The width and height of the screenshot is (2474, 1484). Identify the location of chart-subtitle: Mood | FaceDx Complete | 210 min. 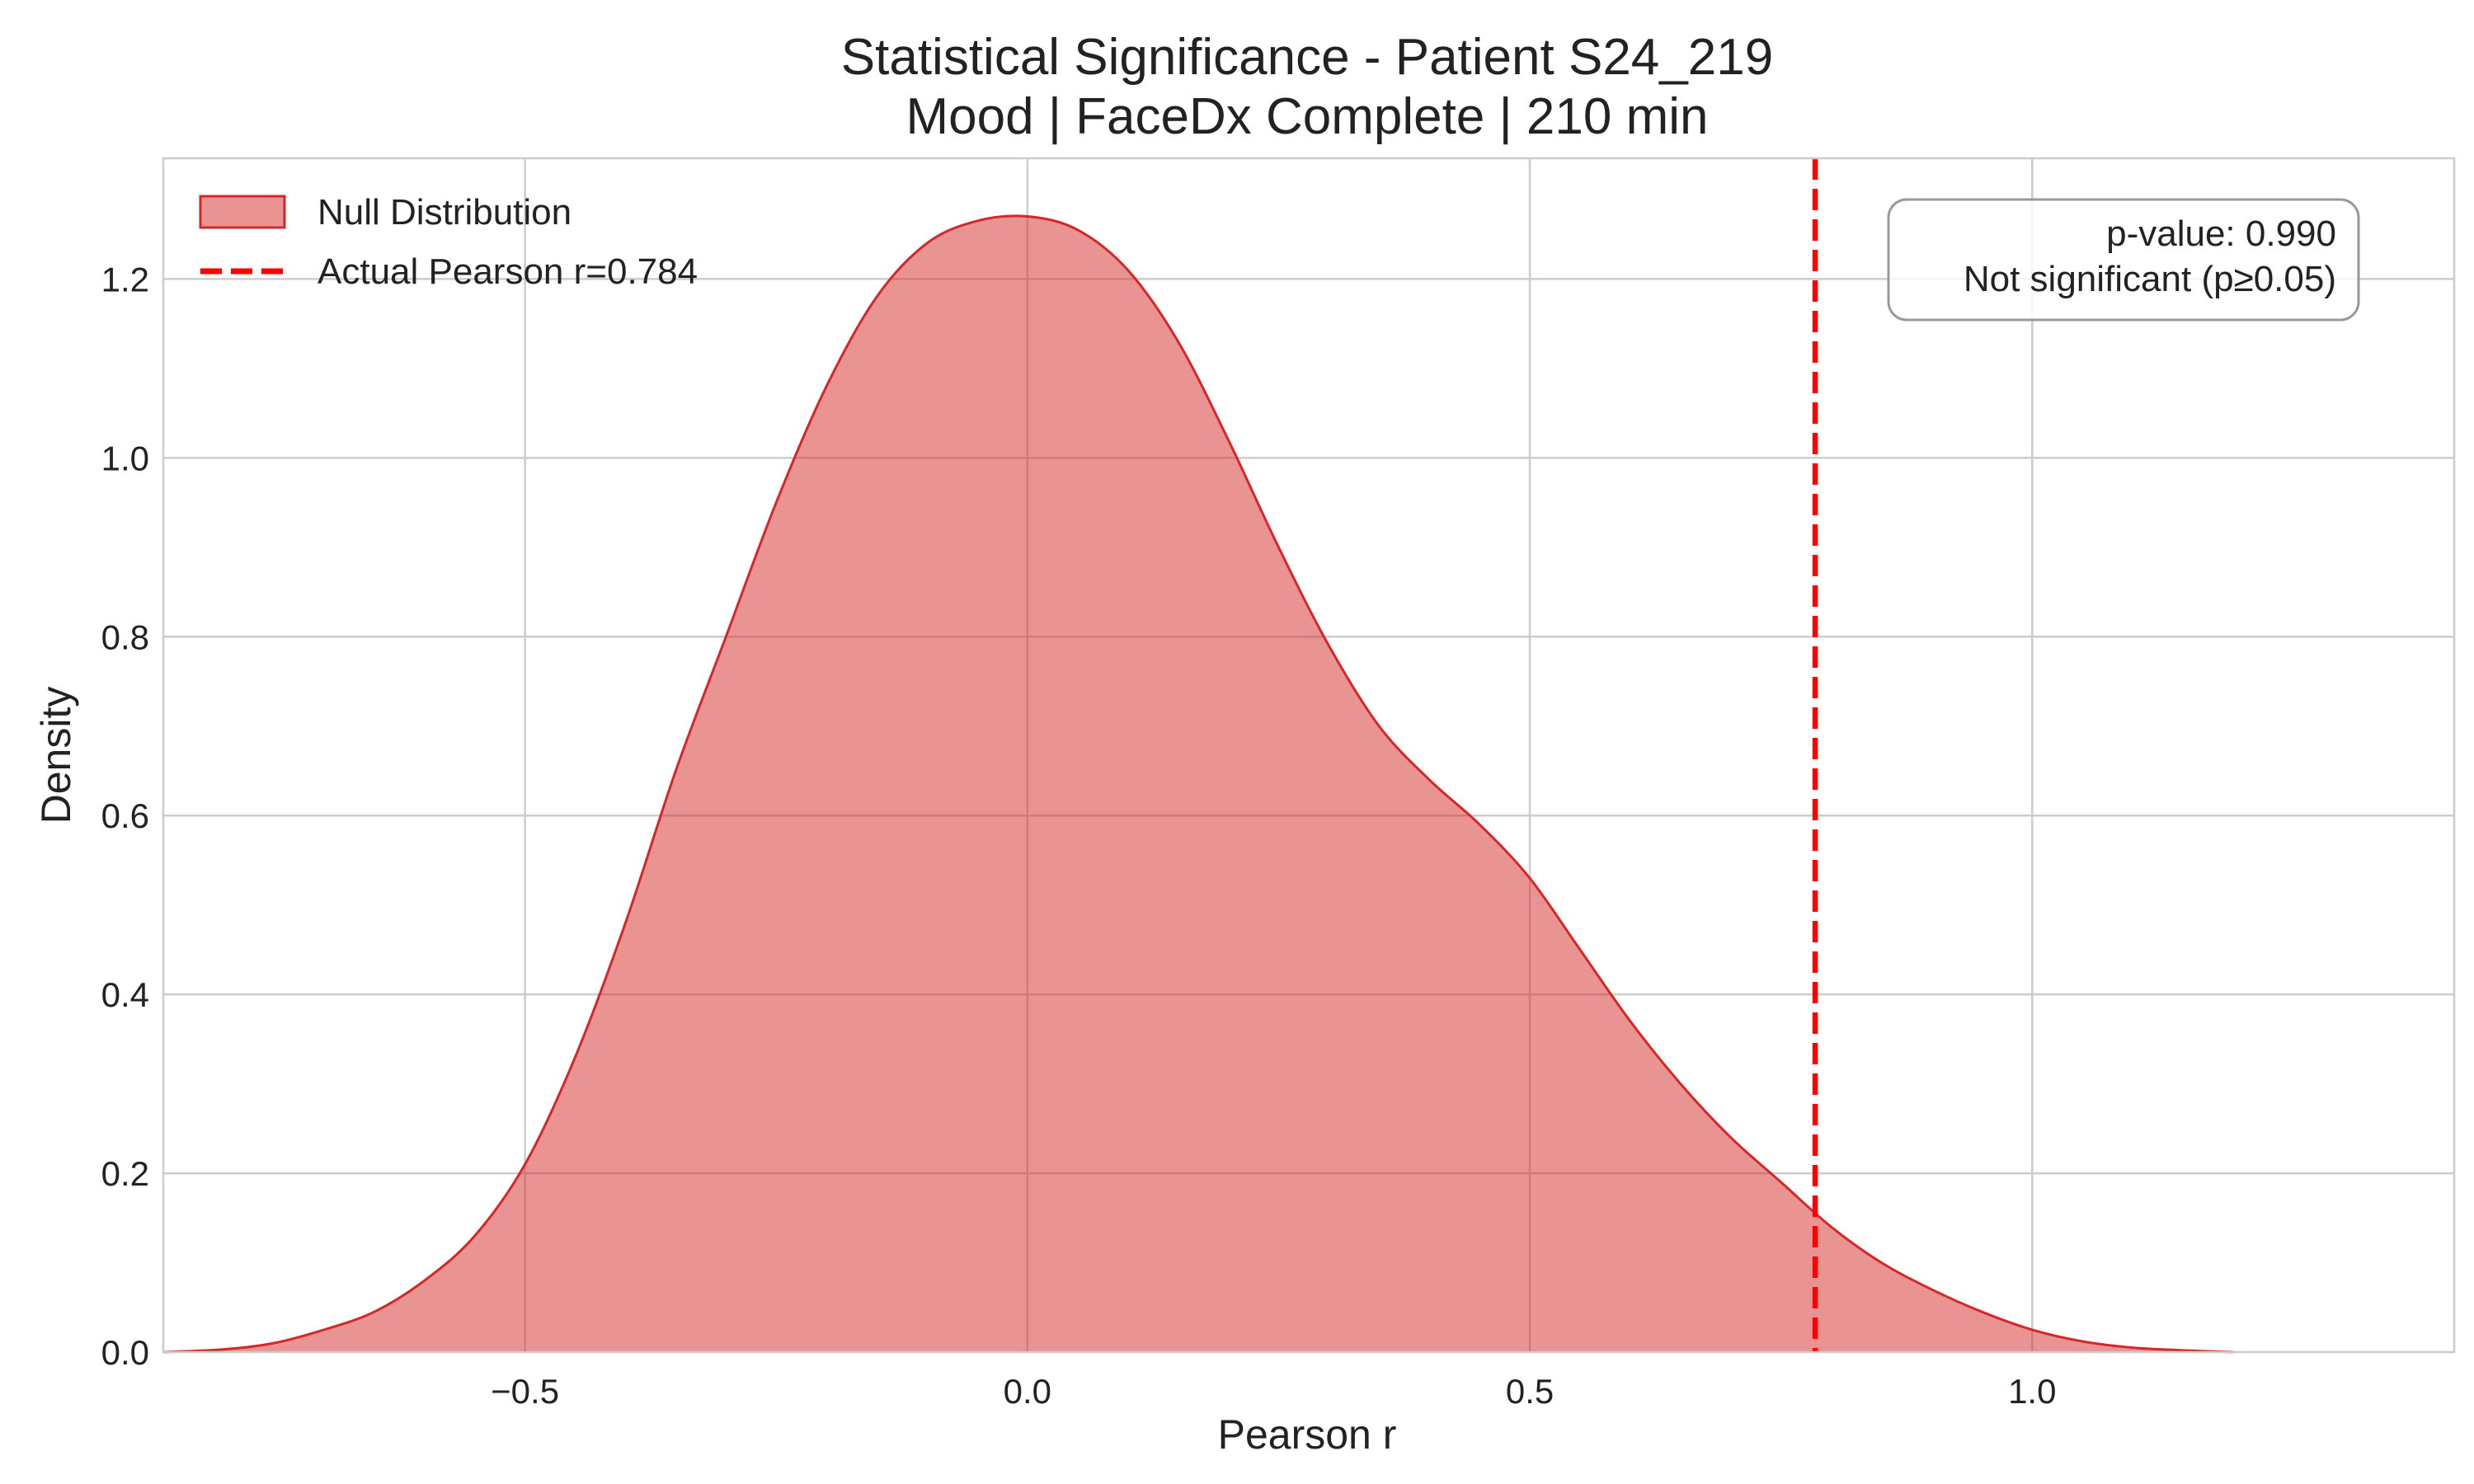
(1307, 116).